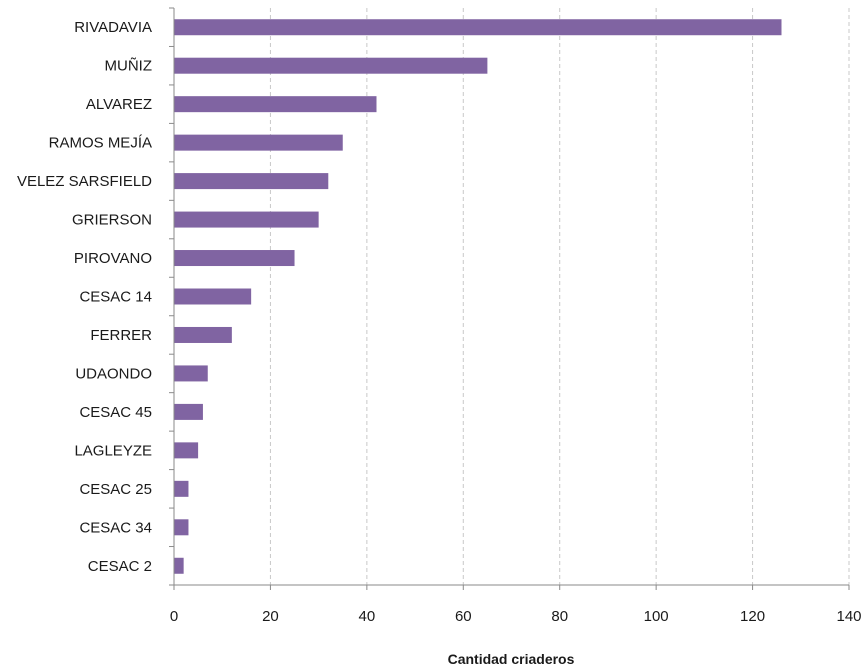 Image resolution: width=864 pixels, height=670 pixels. I want to click on category-label: MUÑIZ, so click(129, 66).